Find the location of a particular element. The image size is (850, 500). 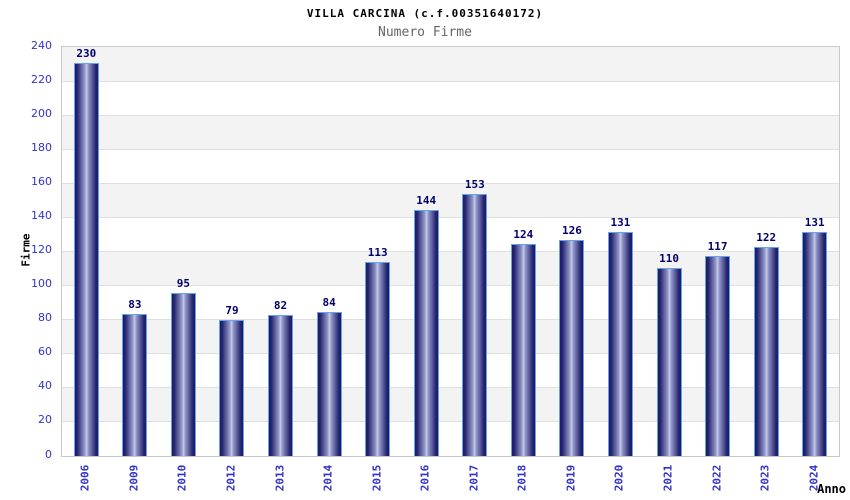

x-tick-label: 2012 is located at coordinates (231, 478).